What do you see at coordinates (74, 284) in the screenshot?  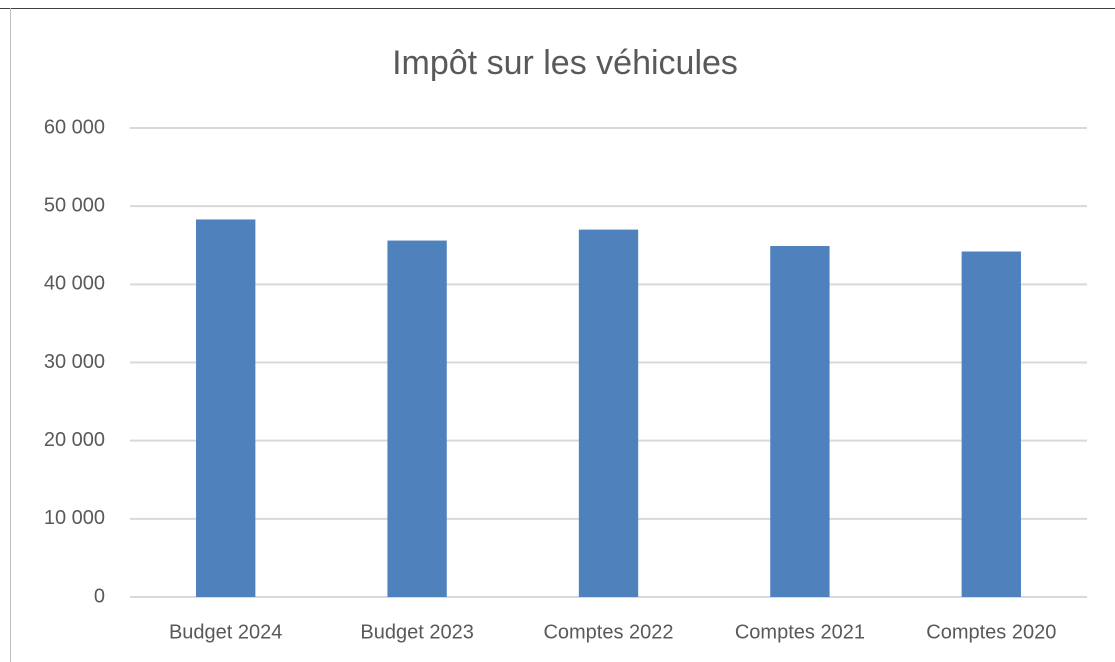 I see `y-tick-label: 40 000` at bounding box center [74, 284].